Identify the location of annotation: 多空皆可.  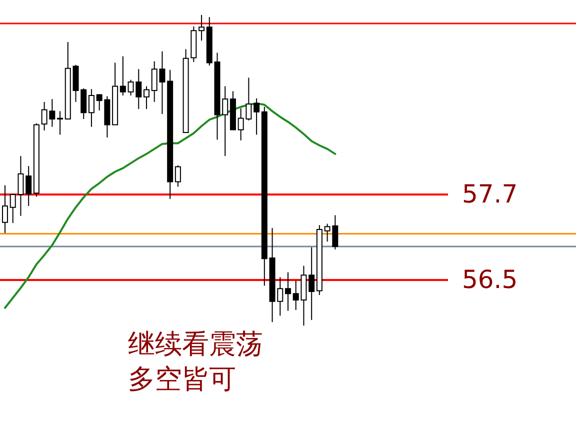
(182, 379).